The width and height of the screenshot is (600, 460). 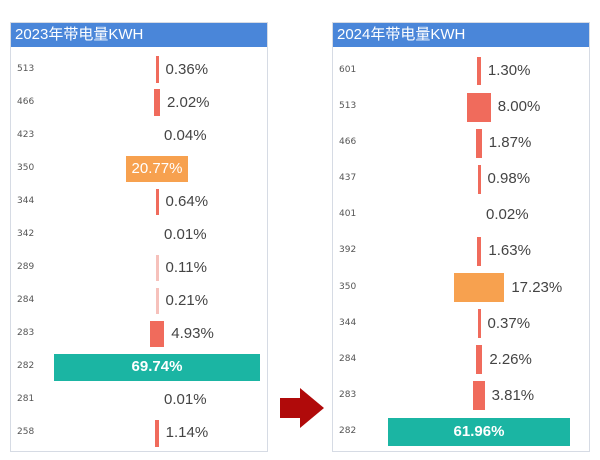 What do you see at coordinates (509, 71) in the screenshot?
I see `data-label: 1.30%` at bounding box center [509, 71].